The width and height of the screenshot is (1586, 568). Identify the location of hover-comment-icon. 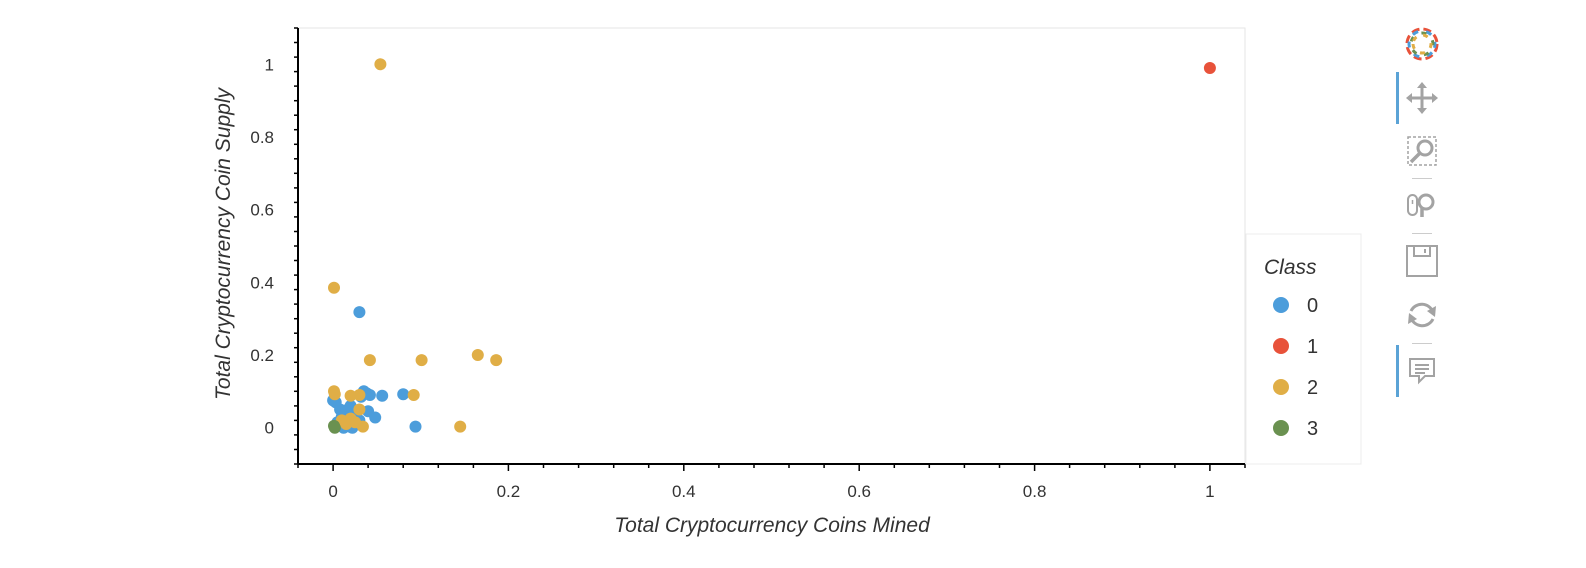
(1422, 371).